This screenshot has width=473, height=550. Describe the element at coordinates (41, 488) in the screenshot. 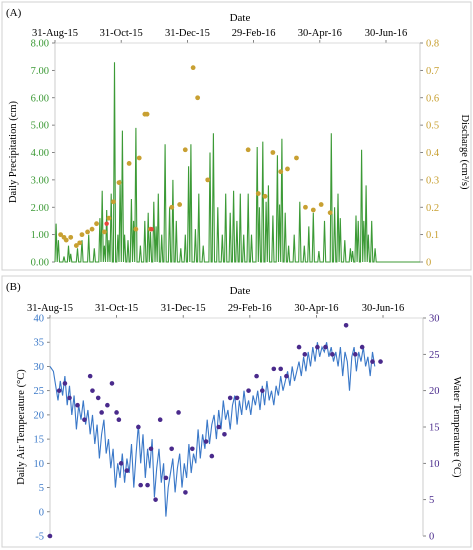

I see `left-tick-label: 5` at that location.